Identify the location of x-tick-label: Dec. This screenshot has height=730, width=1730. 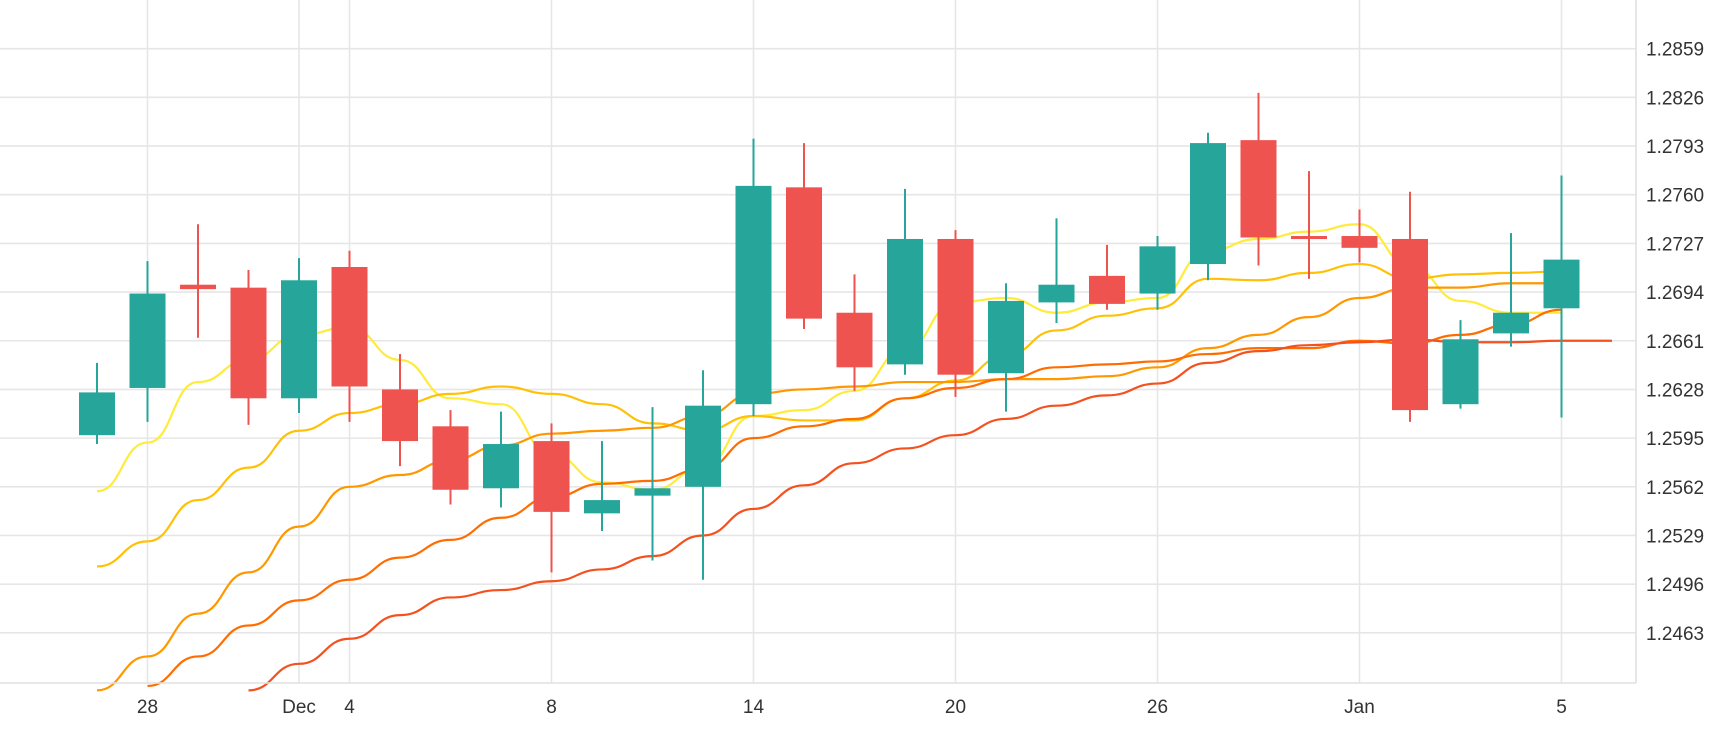
(299, 707).